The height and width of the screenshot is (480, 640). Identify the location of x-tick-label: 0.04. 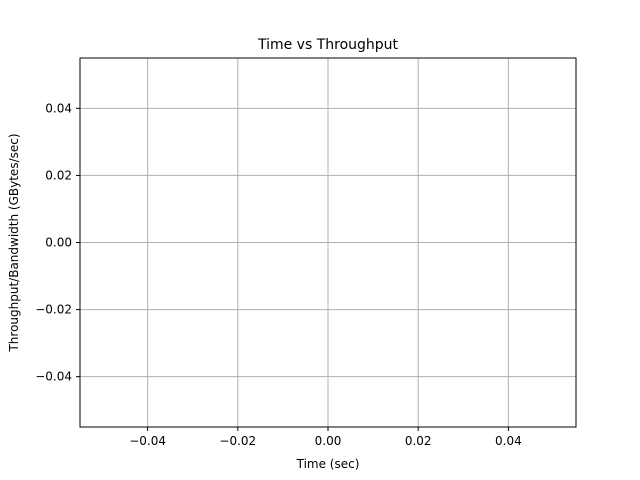
(508, 441).